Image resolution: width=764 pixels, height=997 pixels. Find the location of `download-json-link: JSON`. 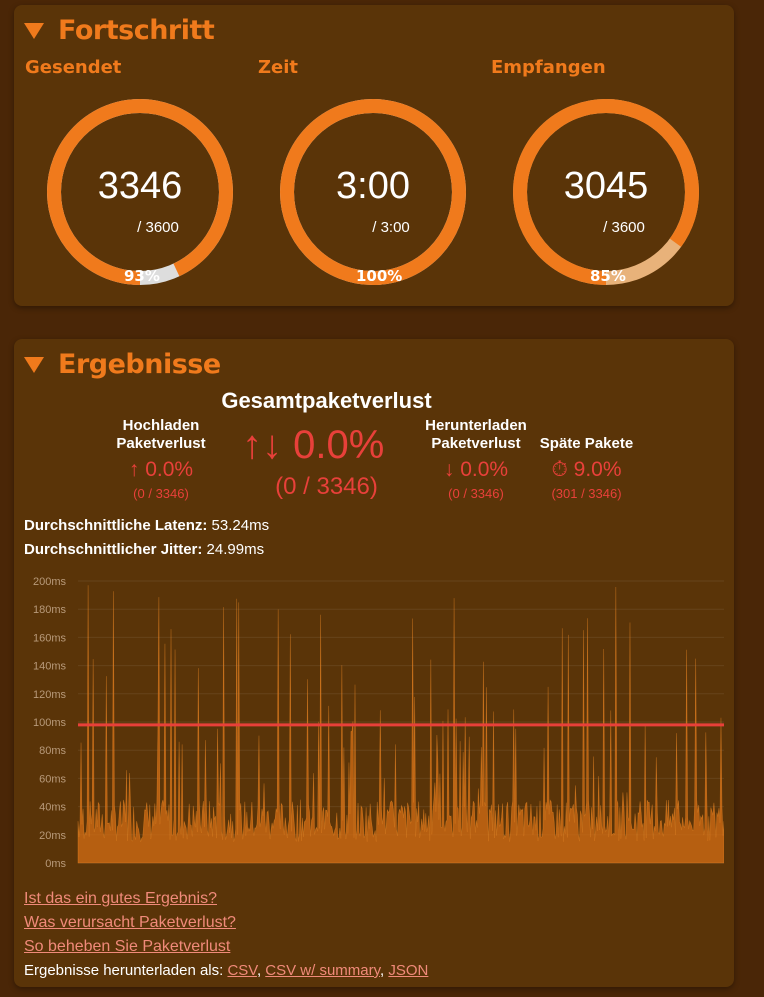

download-json-link: JSON is located at coordinates (408, 970).